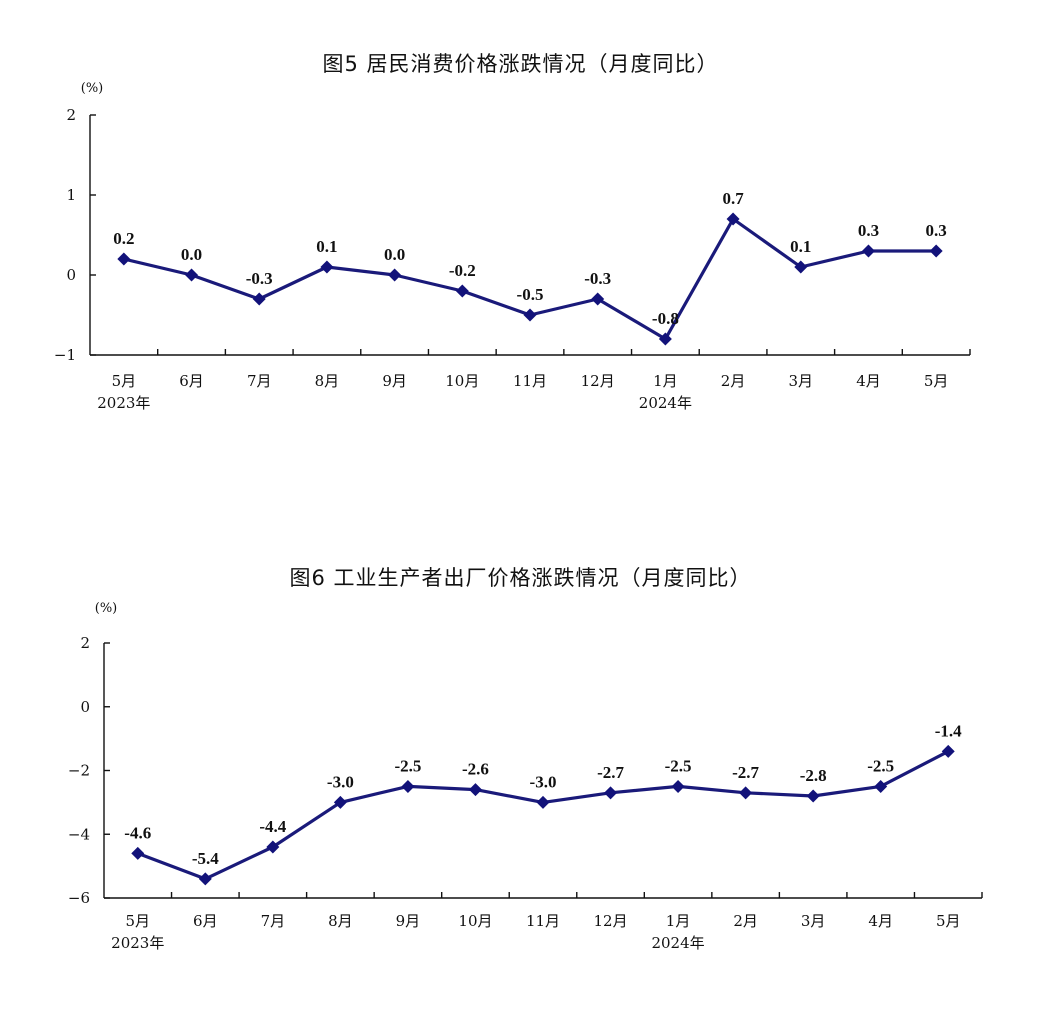  Describe the element at coordinates (520, 64) in the screenshot. I see `chart-title: 图5 居民消费价格涨跌情况（月度同比）` at that location.